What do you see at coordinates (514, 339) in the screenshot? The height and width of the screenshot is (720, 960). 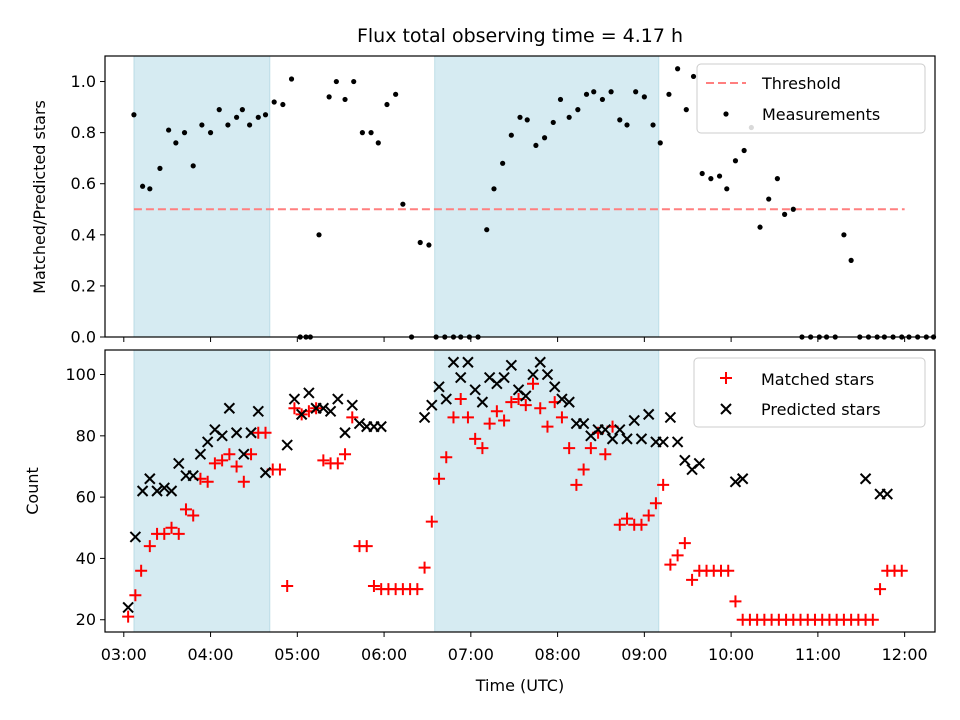 I see `top-x-ticks` at bounding box center [514, 339].